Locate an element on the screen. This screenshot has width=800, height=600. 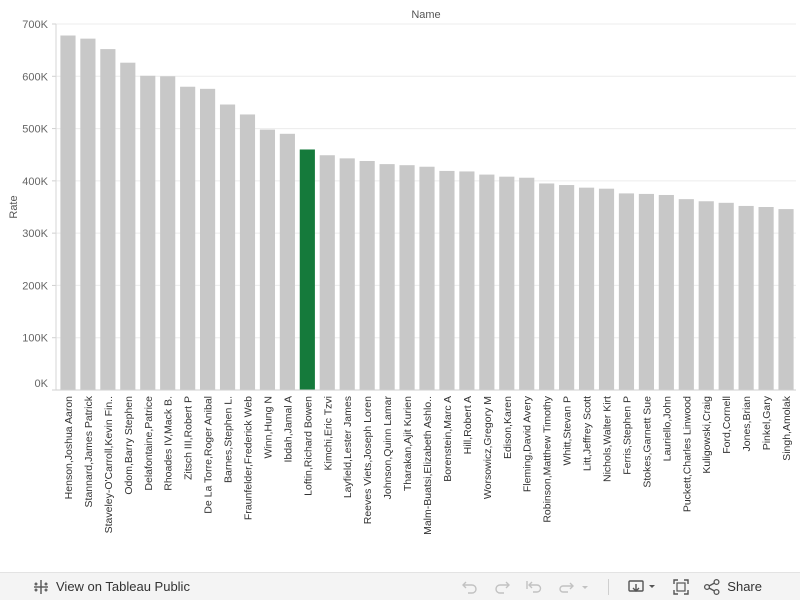
x-category-label: Robinson,Matthew Timothy is located at coordinates (548, 458).